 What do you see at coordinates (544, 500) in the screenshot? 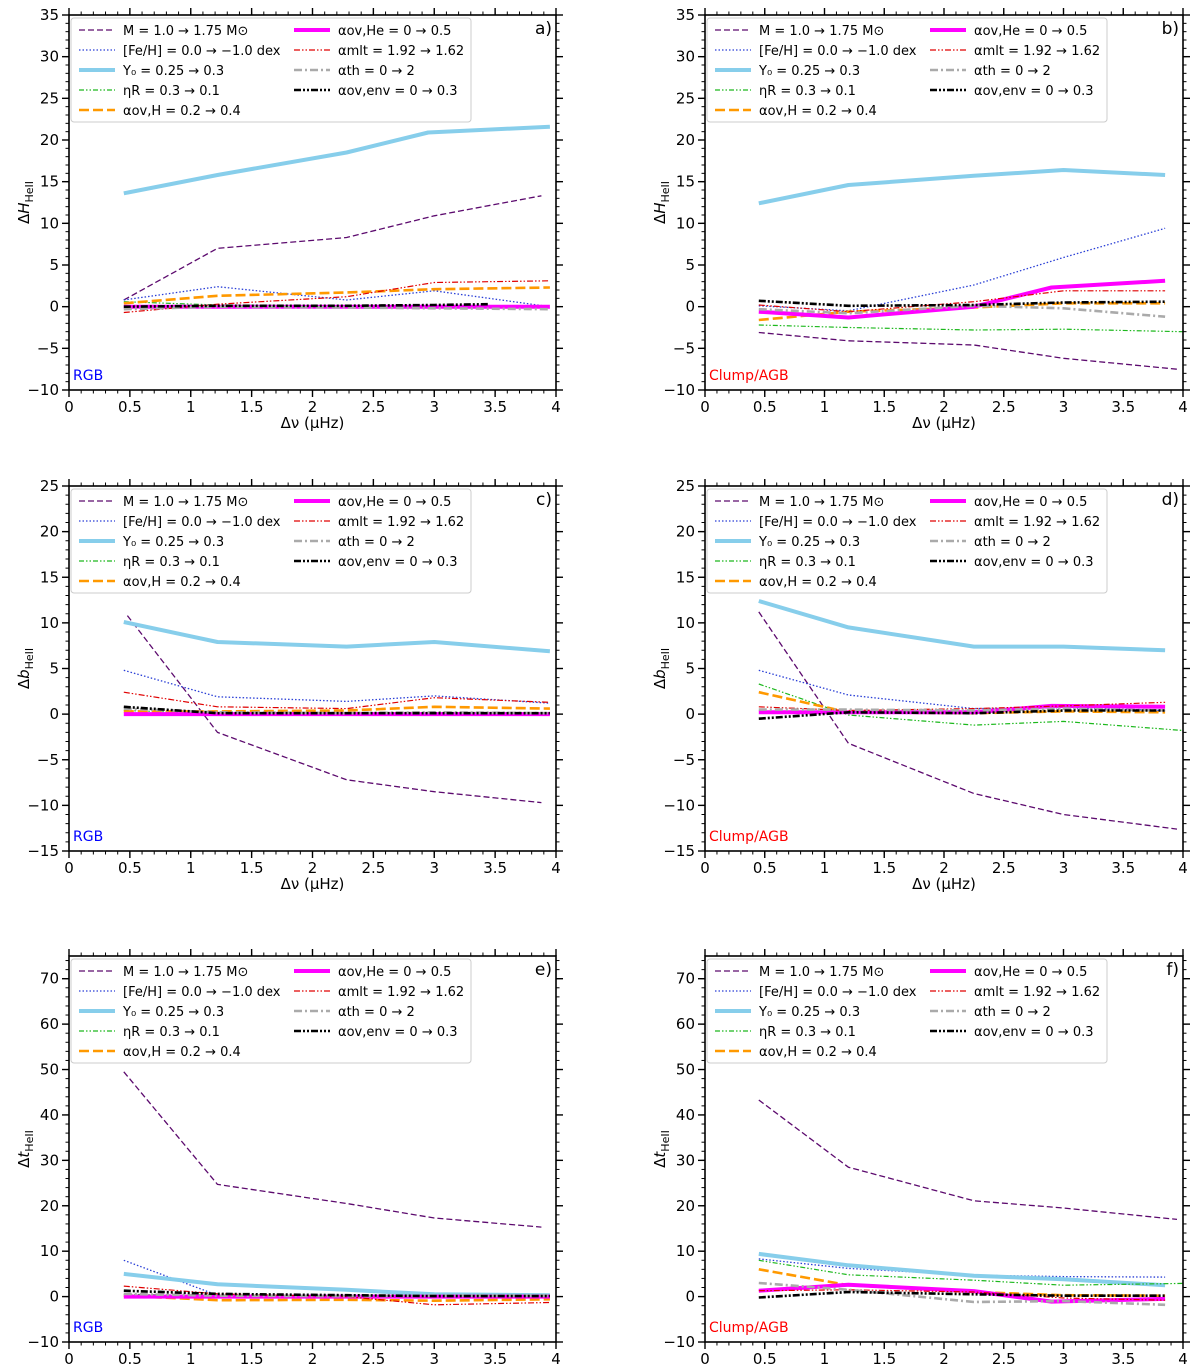
I see `panel-letter: c)` at bounding box center [544, 500].